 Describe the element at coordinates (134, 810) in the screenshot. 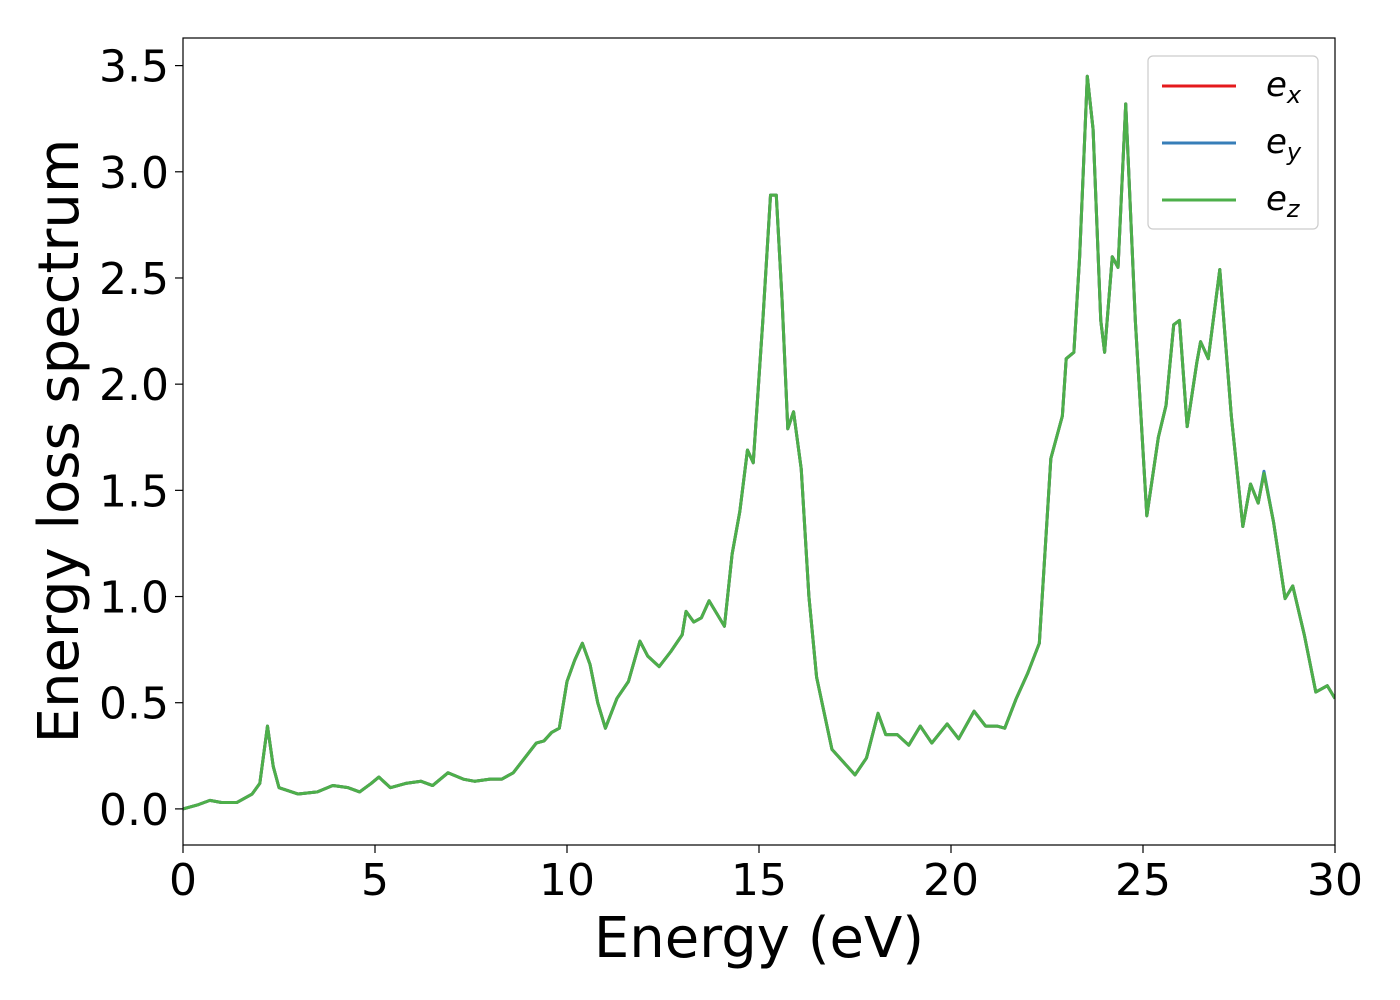

I see `y-tick-label: 0.0` at that location.